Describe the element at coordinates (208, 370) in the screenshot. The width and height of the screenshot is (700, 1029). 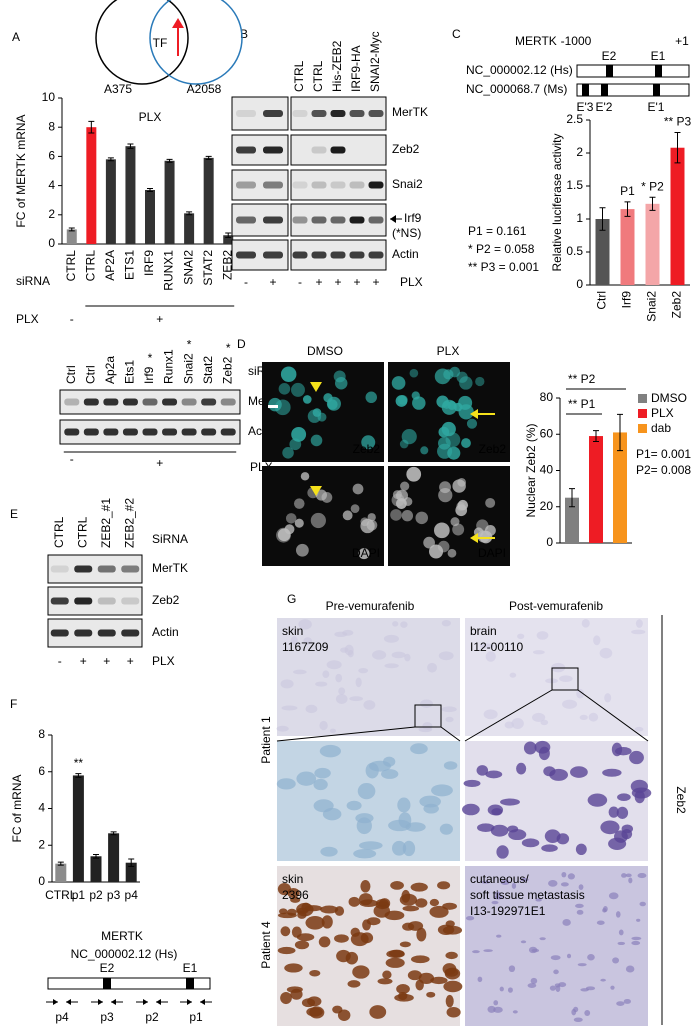
I see `lane-label: Stat2` at that location.